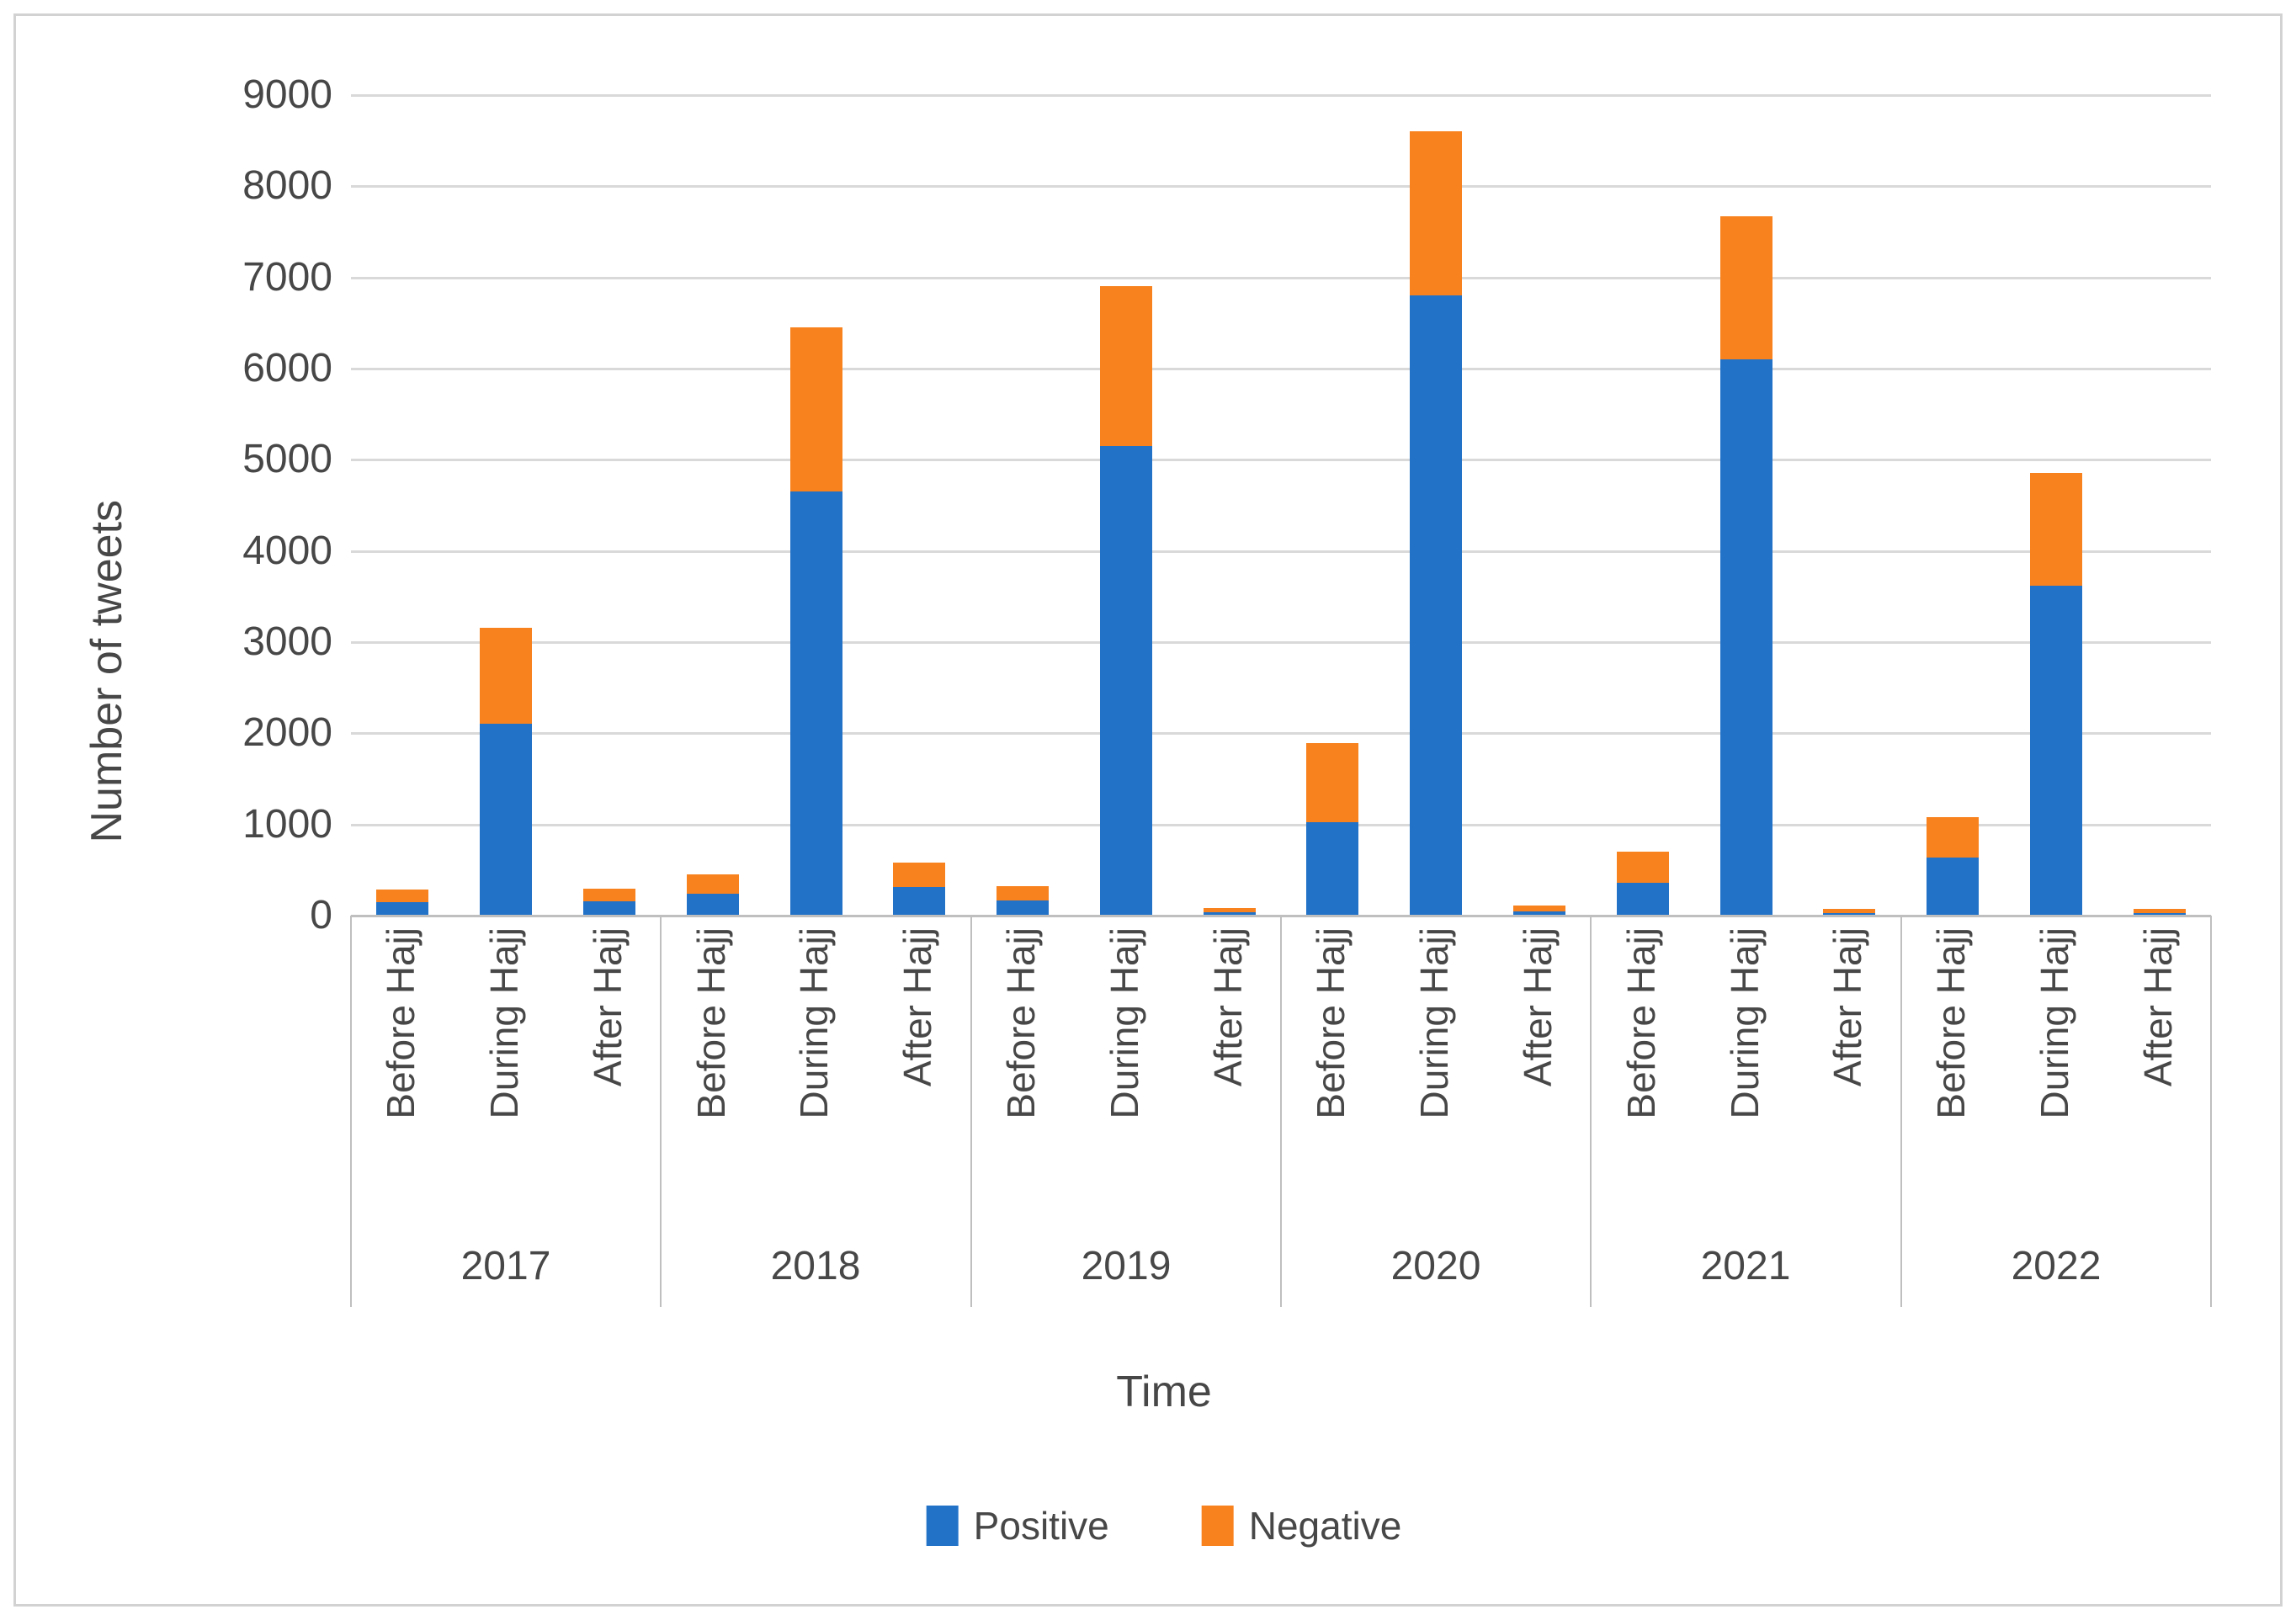 This screenshot has height=1620, width=2296. I want to click on y-tick-label-2000: 2000, so click(287, 733).